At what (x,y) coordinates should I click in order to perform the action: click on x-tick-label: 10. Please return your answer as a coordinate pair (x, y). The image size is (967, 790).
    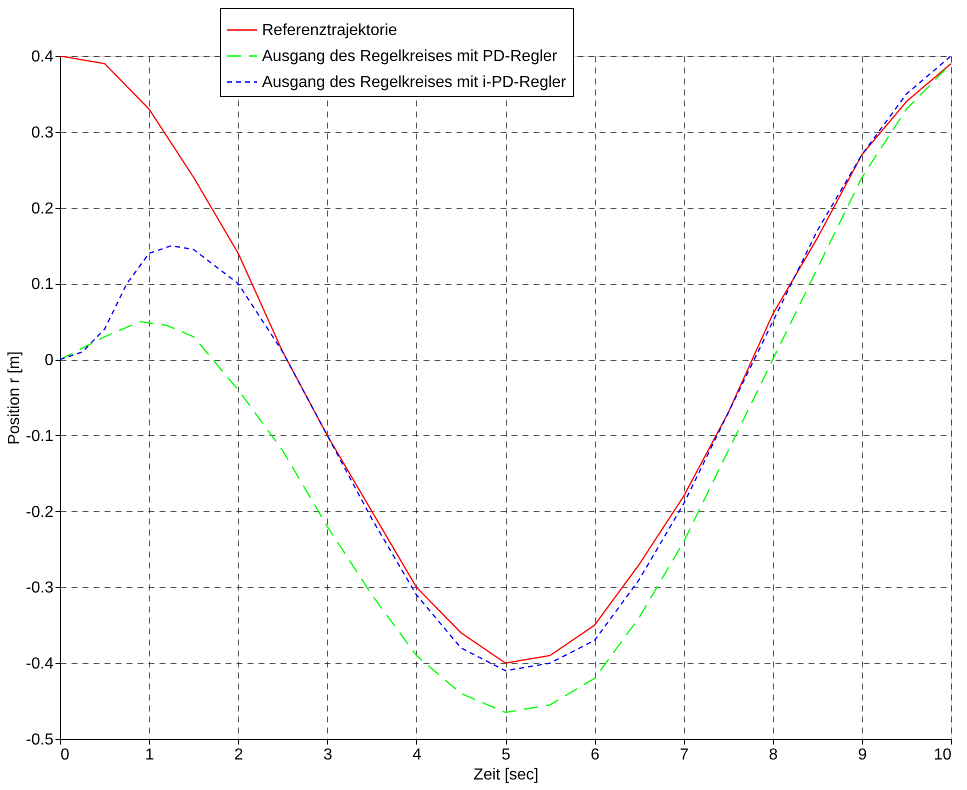
    Looking at the image, I should click on (943, 755).